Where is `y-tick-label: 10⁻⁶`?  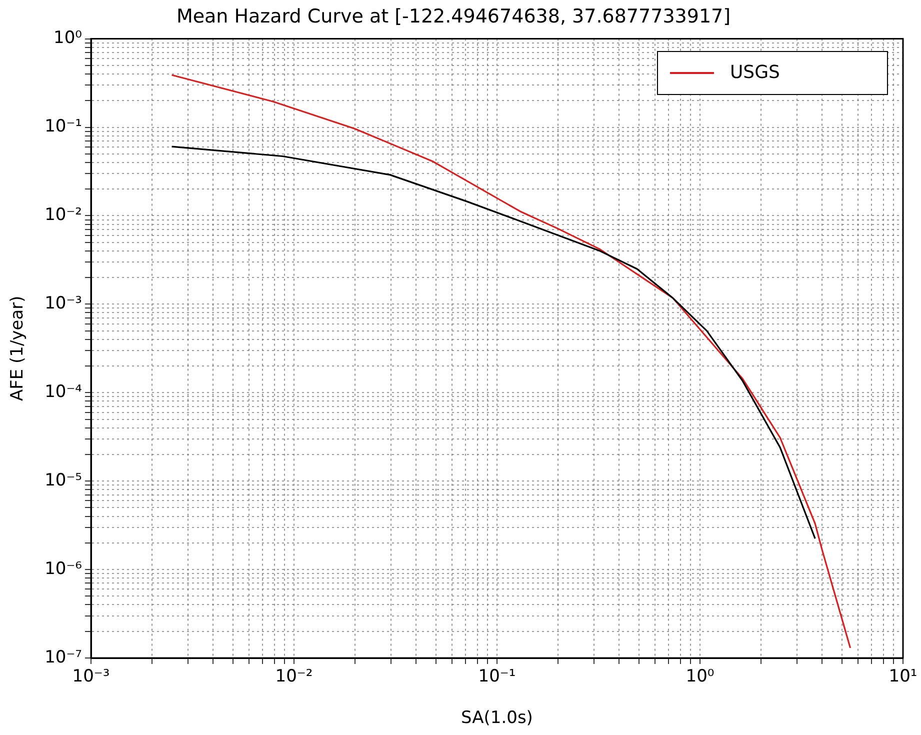 y-tick-label: 10⁻⁶ is located at coordinates (63, 568).